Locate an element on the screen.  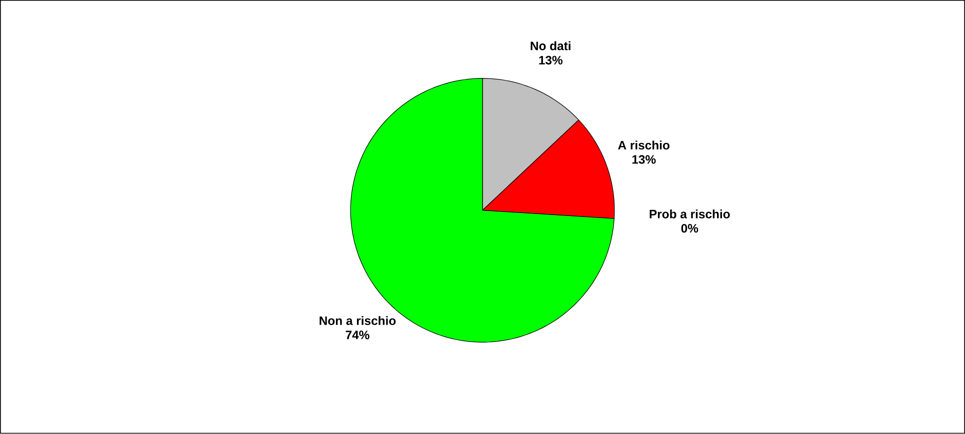
text: 0% is located at coordinates (689, 228).